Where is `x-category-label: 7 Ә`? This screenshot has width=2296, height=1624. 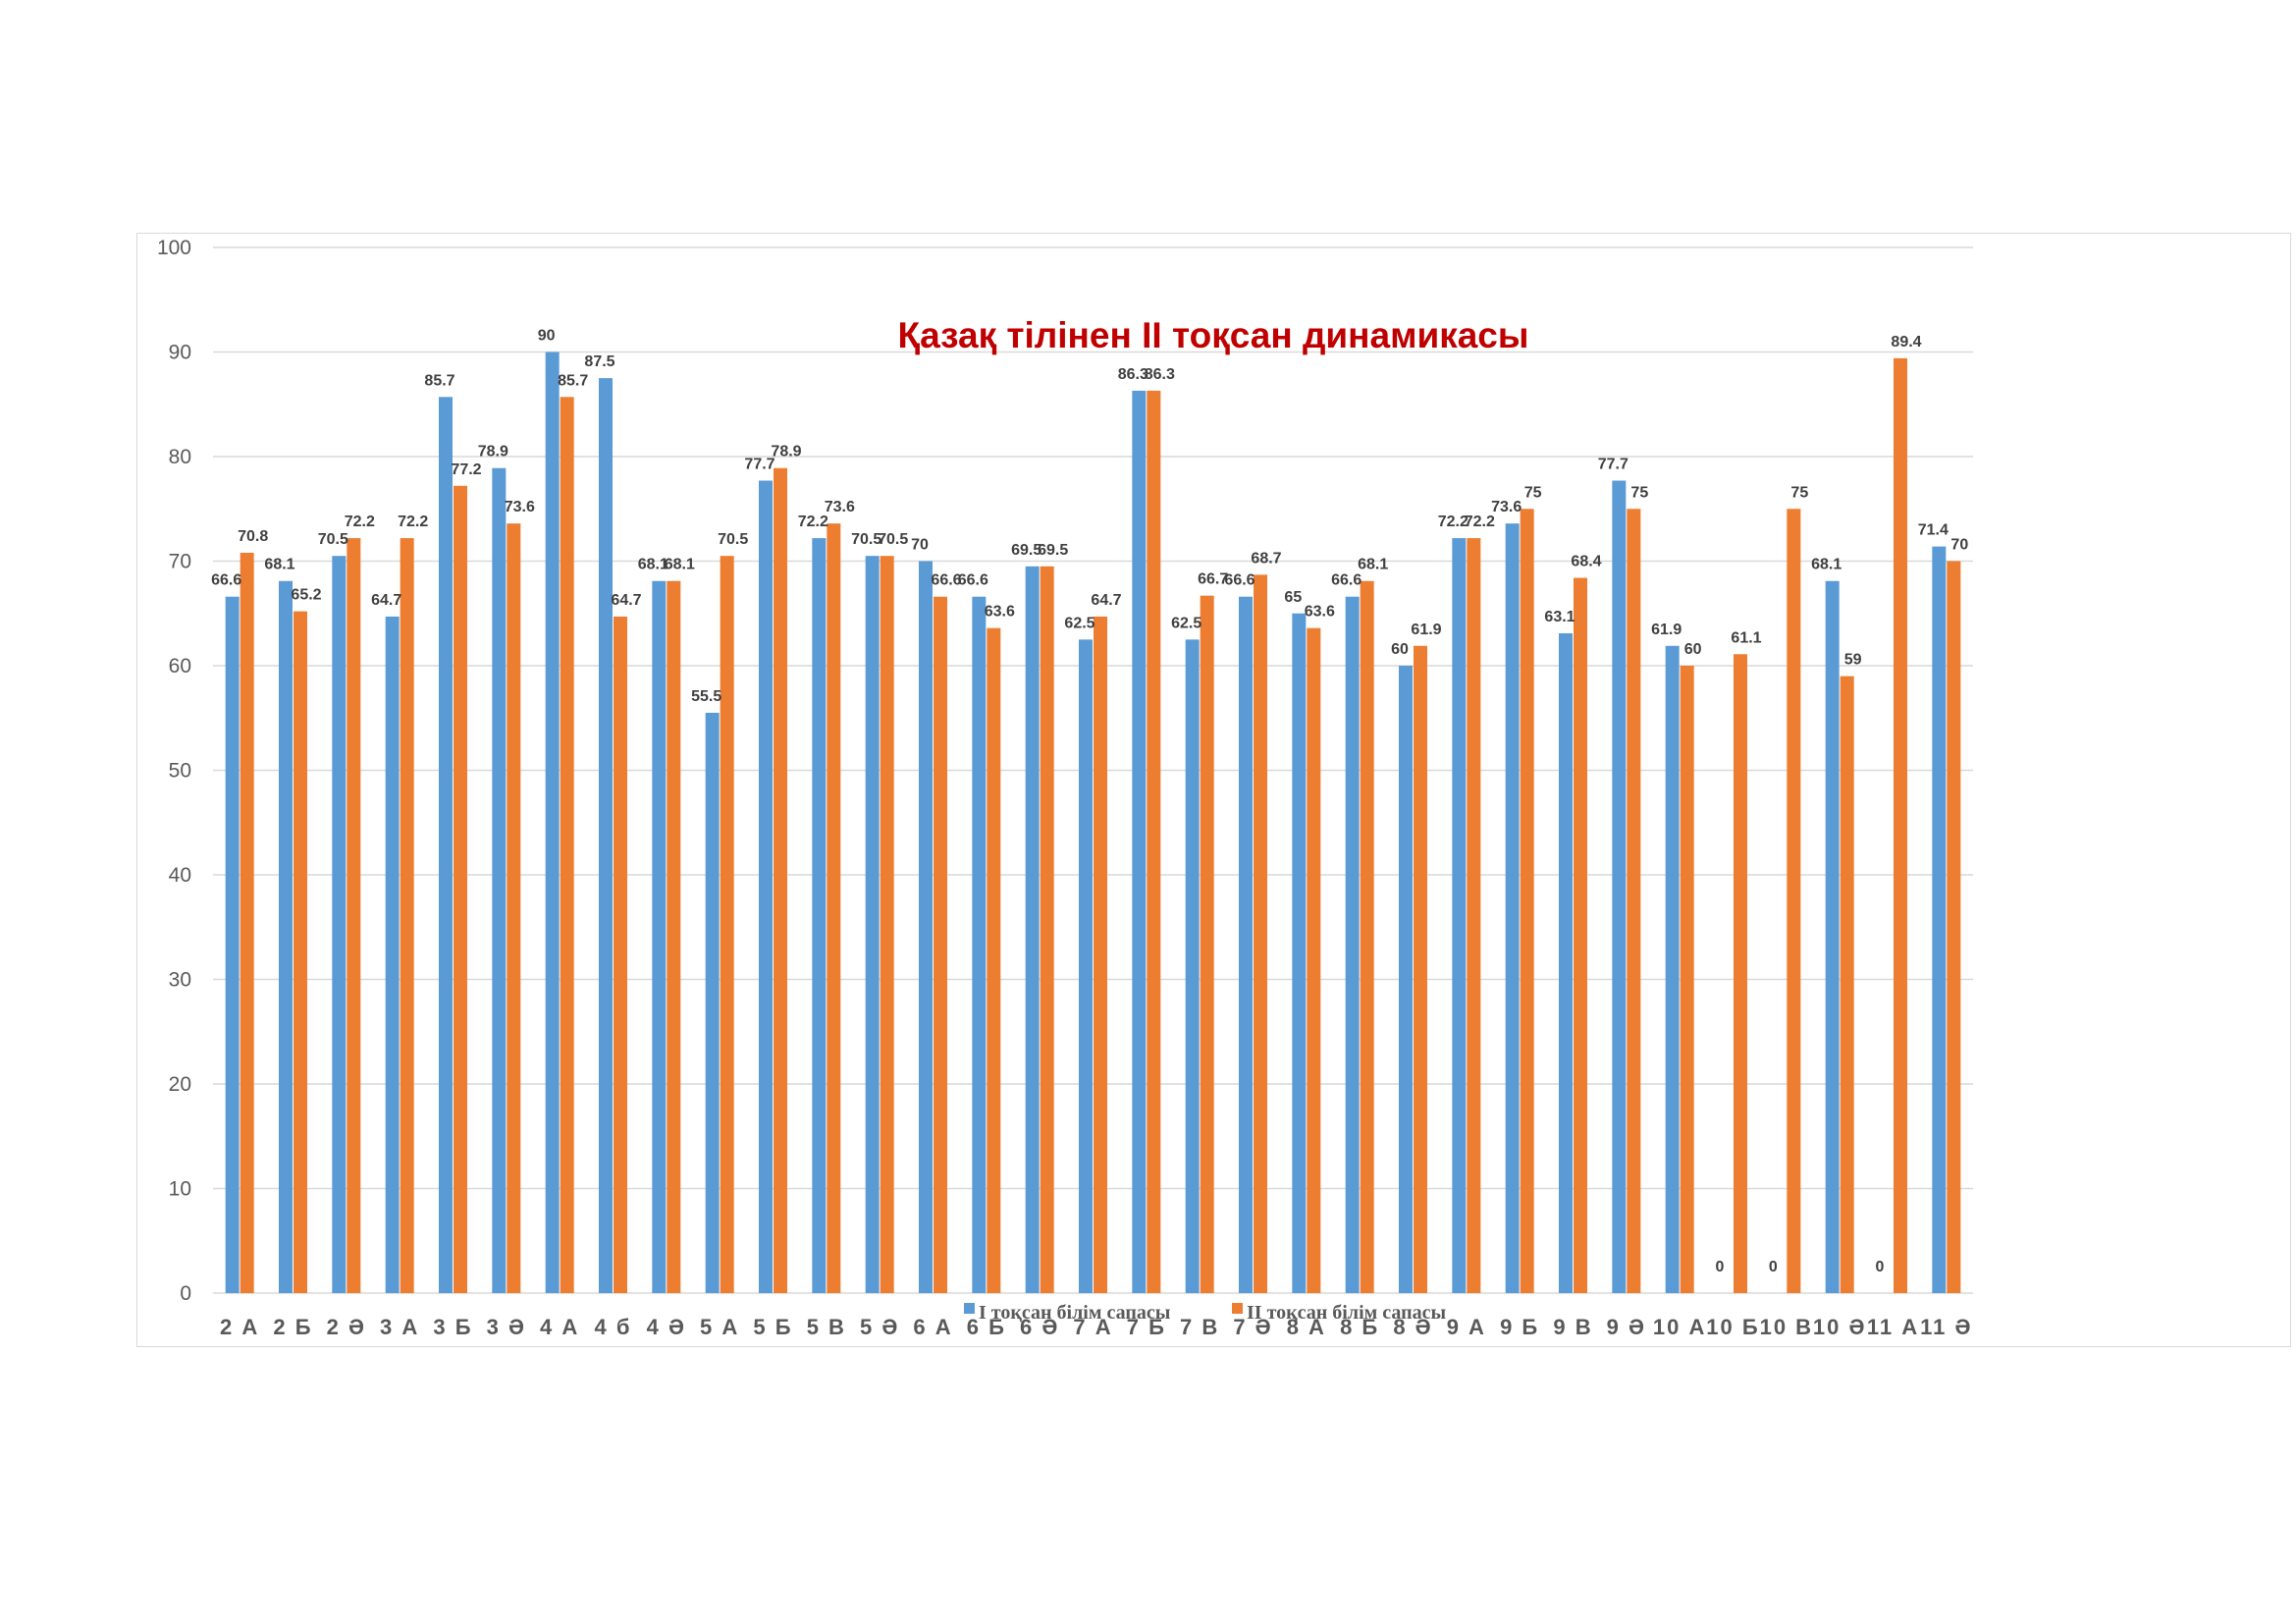
x-category-label: 7 Ә is located at coordinates (1252, 1327).